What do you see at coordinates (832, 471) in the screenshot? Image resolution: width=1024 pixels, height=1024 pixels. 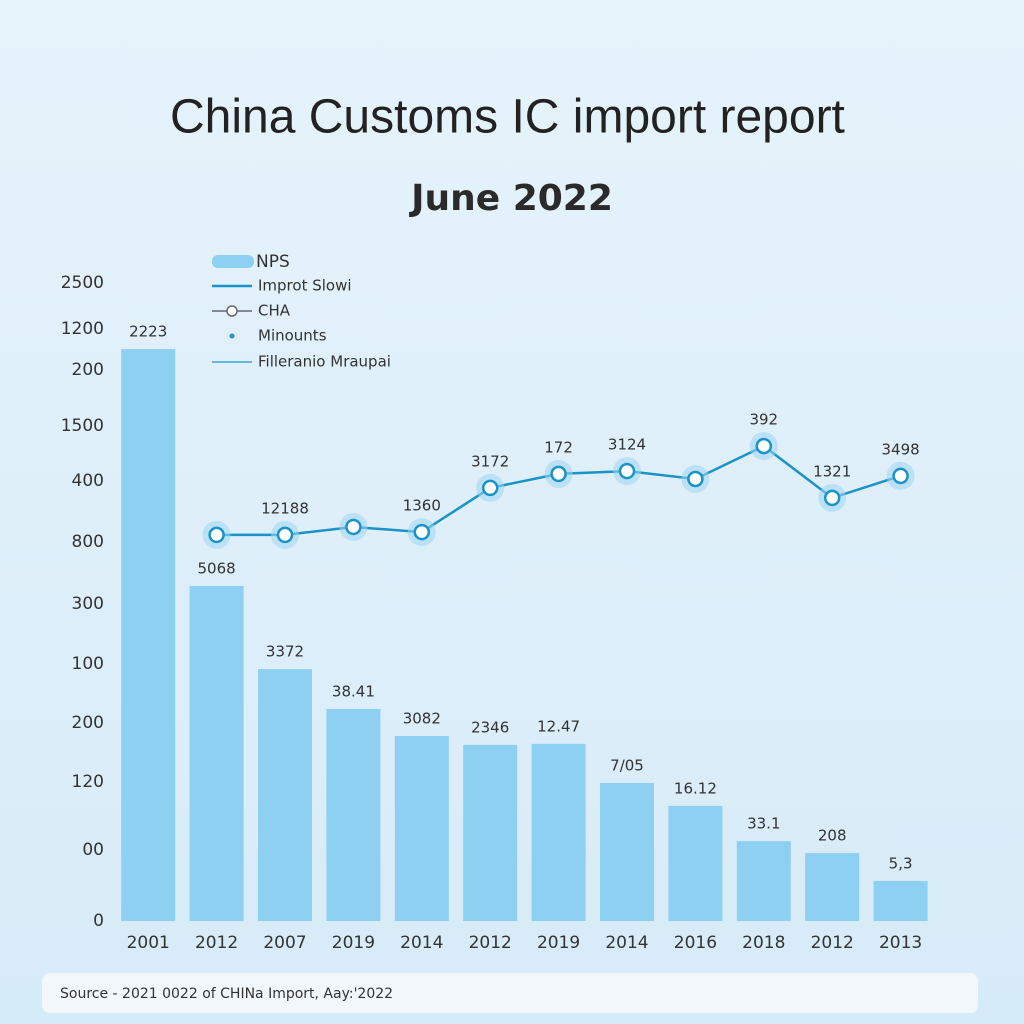 I see `data-label: 1321` at bounding box center [832, 471].